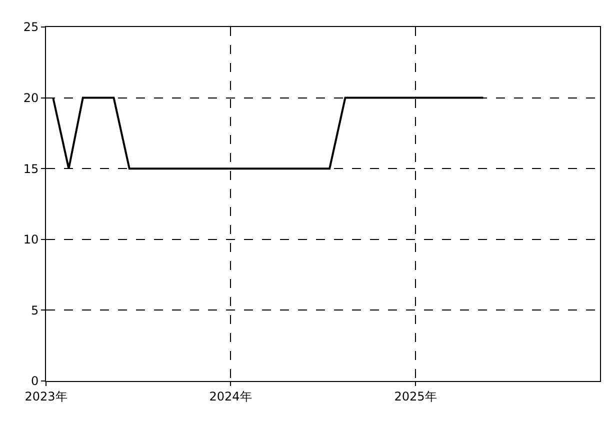 This screenshot has height=424, width=615. Describe the element at coordinates (31, 98) in the screenshot. I see `y-tick-label: 20` at that location.